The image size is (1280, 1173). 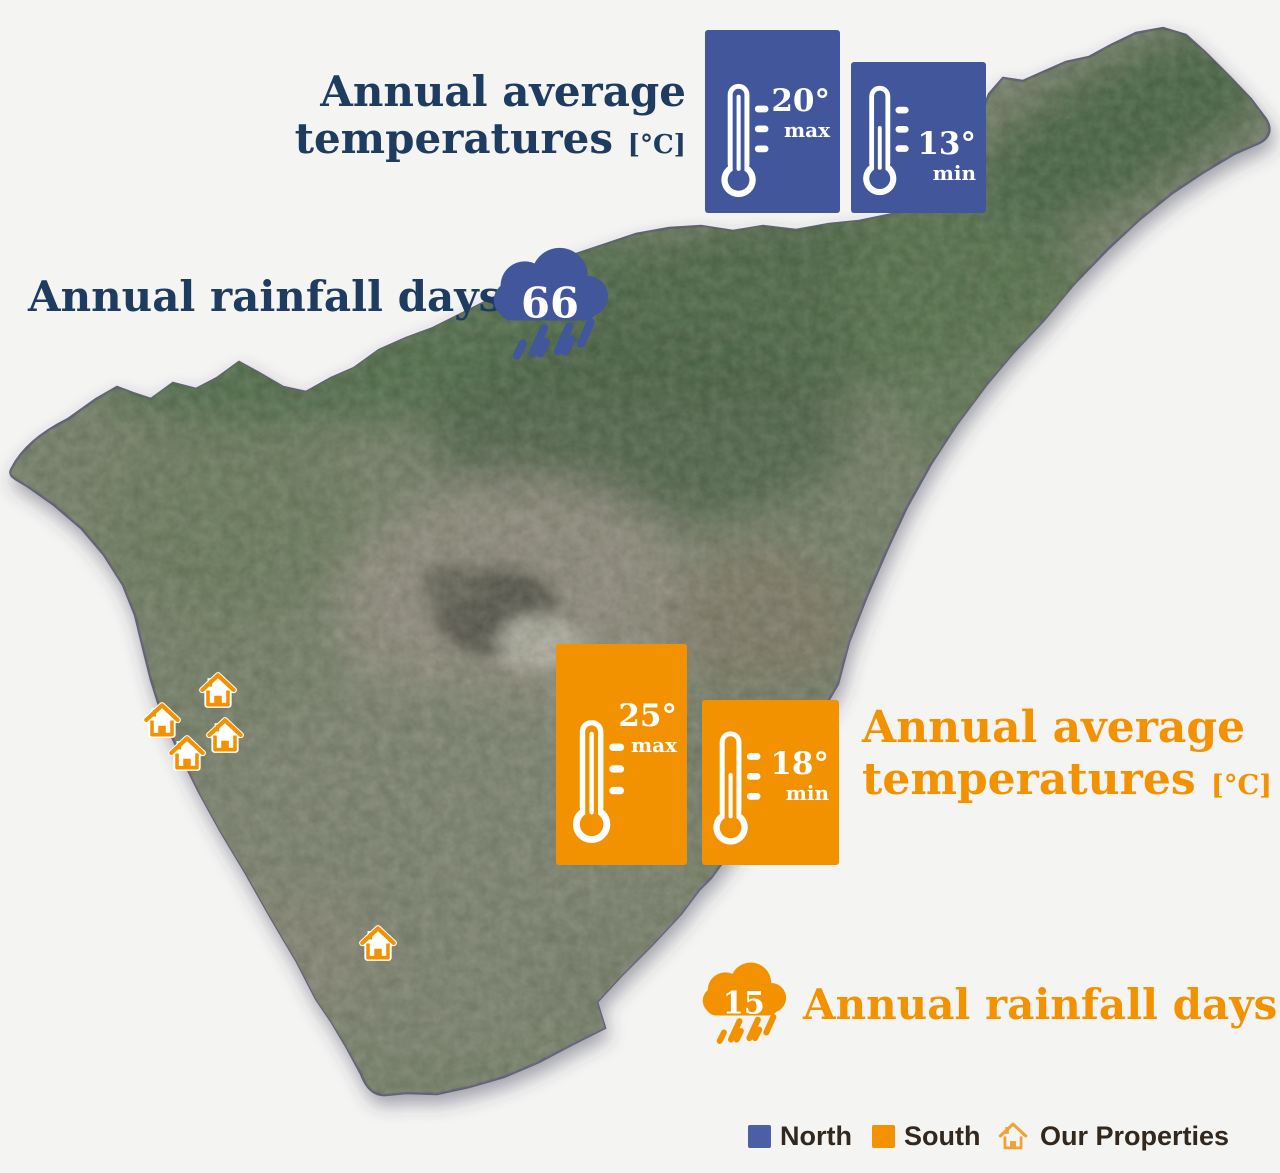 I want to click on north-max-temp-value: 20°, so click(x=800, y=101).